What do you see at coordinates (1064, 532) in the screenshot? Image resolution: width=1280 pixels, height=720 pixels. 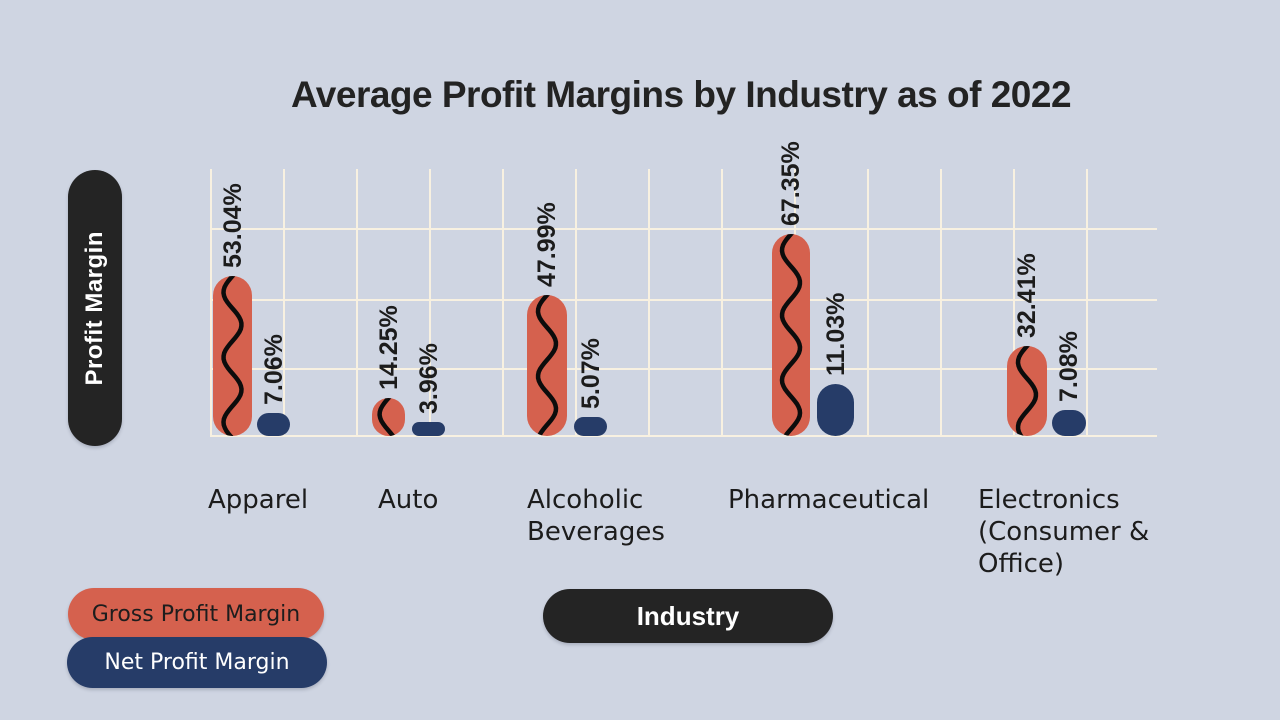 I see `x-axis-category-electronics: Electronics (Consumer & Office)` at bounding box center [1064, 532].